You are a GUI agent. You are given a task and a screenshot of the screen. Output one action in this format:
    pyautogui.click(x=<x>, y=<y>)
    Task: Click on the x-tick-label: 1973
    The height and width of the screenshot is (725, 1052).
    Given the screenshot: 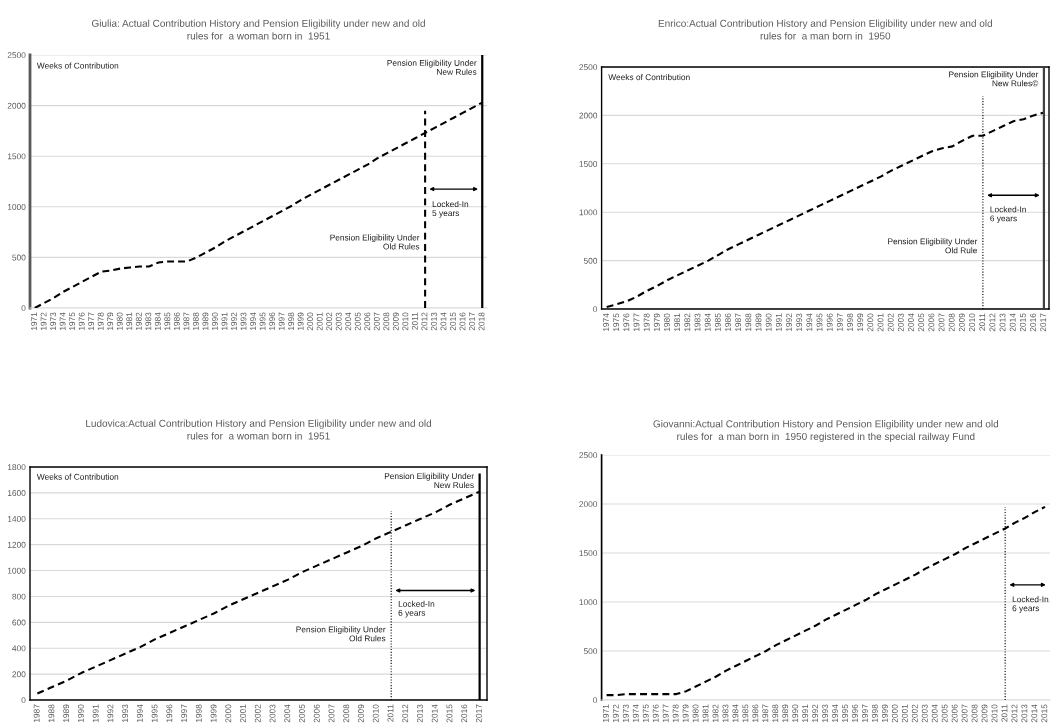 What is the action you would take?
    pyautogui.click(x=53, y=321)
    